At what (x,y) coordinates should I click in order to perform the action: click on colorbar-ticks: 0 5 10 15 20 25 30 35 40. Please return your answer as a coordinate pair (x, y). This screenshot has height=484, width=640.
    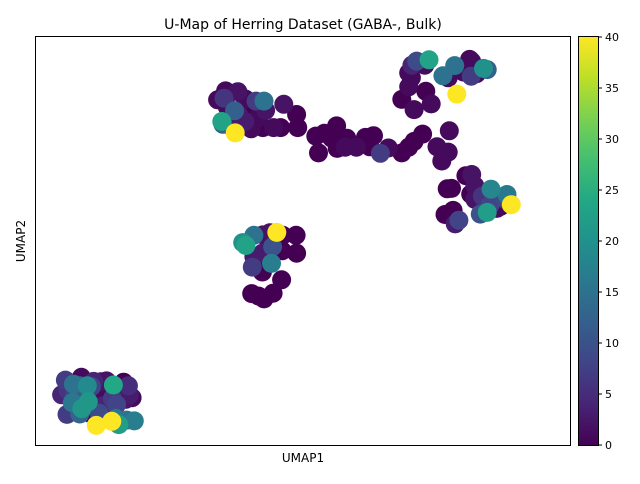
    Looking at the image, I should click on (608, 241).